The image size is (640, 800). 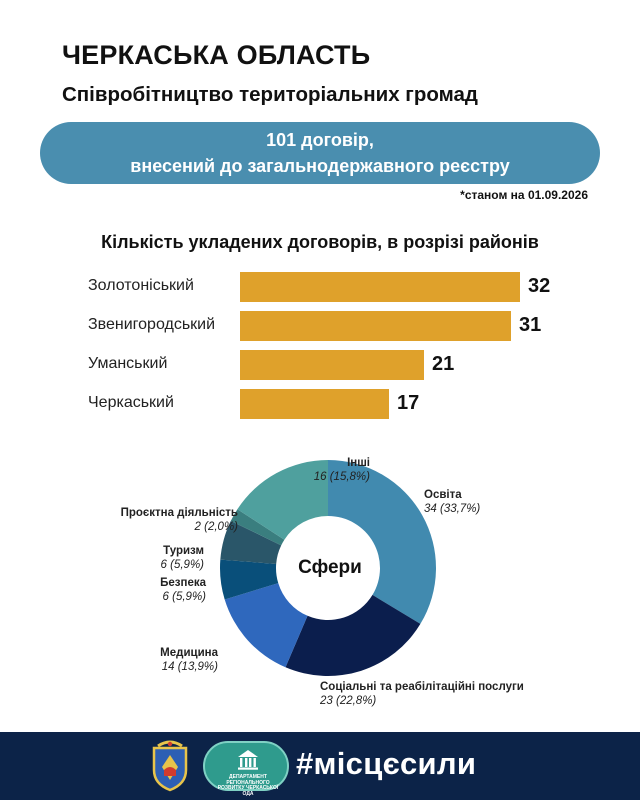 What do you see at coordinates (216, 55) in the screenshot?
I see `page-title: ЧЕРКАСЬКА ОБЛАСТЬ` at bounding box center [216, 55].